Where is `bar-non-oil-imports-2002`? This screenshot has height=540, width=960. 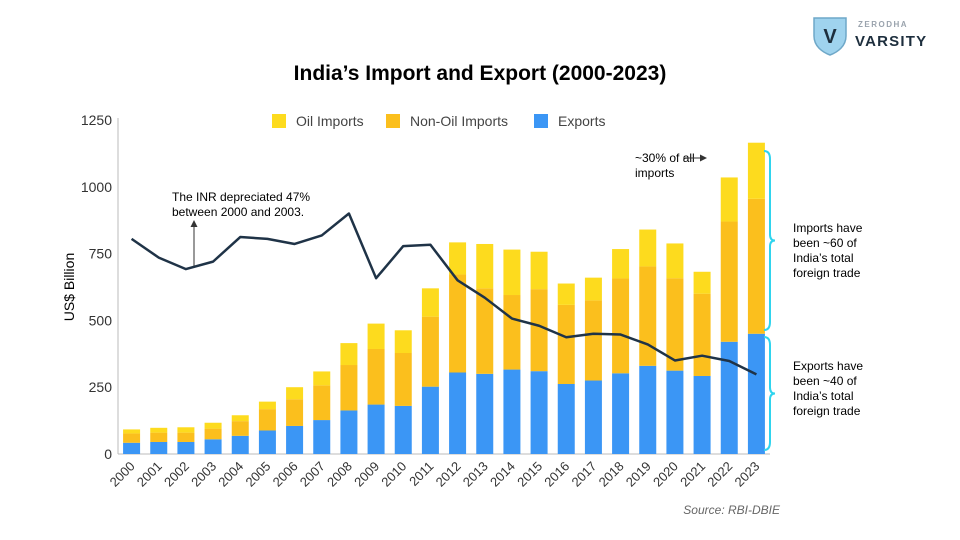
bar-non-oil-imports-2002 is located at coordinates (186, 437).